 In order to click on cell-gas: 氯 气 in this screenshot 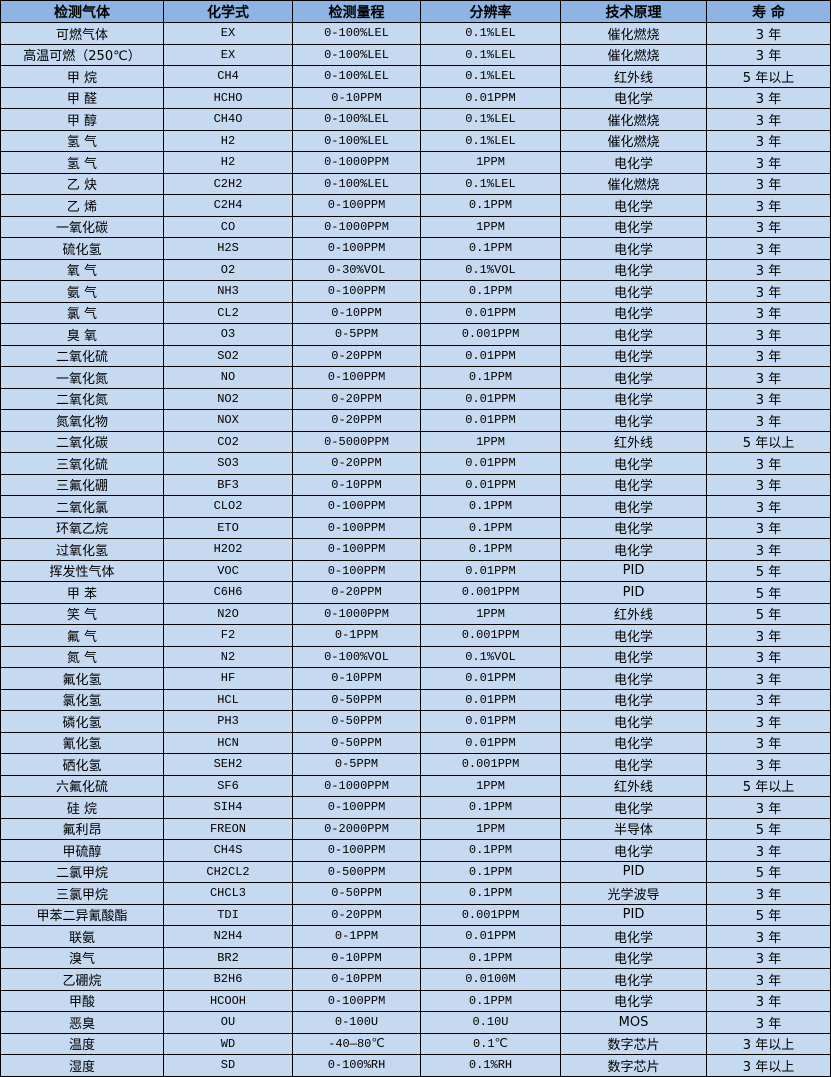, I will do `click(82, 312)`.